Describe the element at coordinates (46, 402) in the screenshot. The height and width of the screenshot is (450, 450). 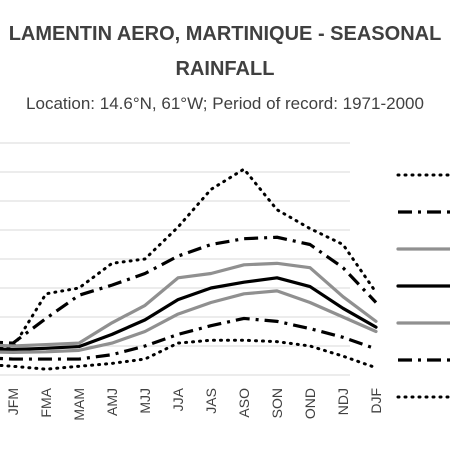
I see `x-tick-label: FMA` at that location.